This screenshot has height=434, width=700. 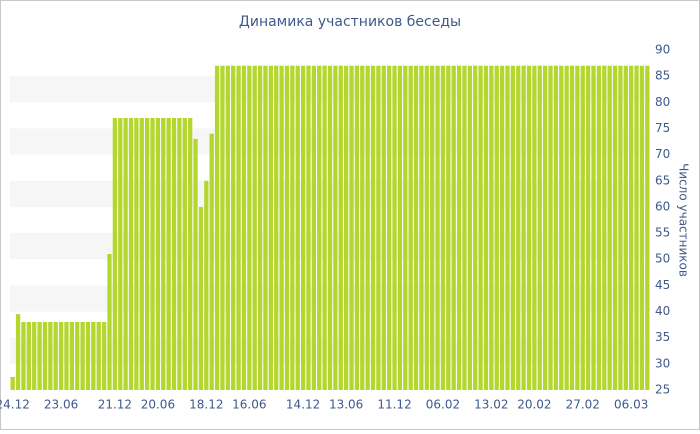 I want to click on y-tick-label: 65, so click(x=662, y=180).